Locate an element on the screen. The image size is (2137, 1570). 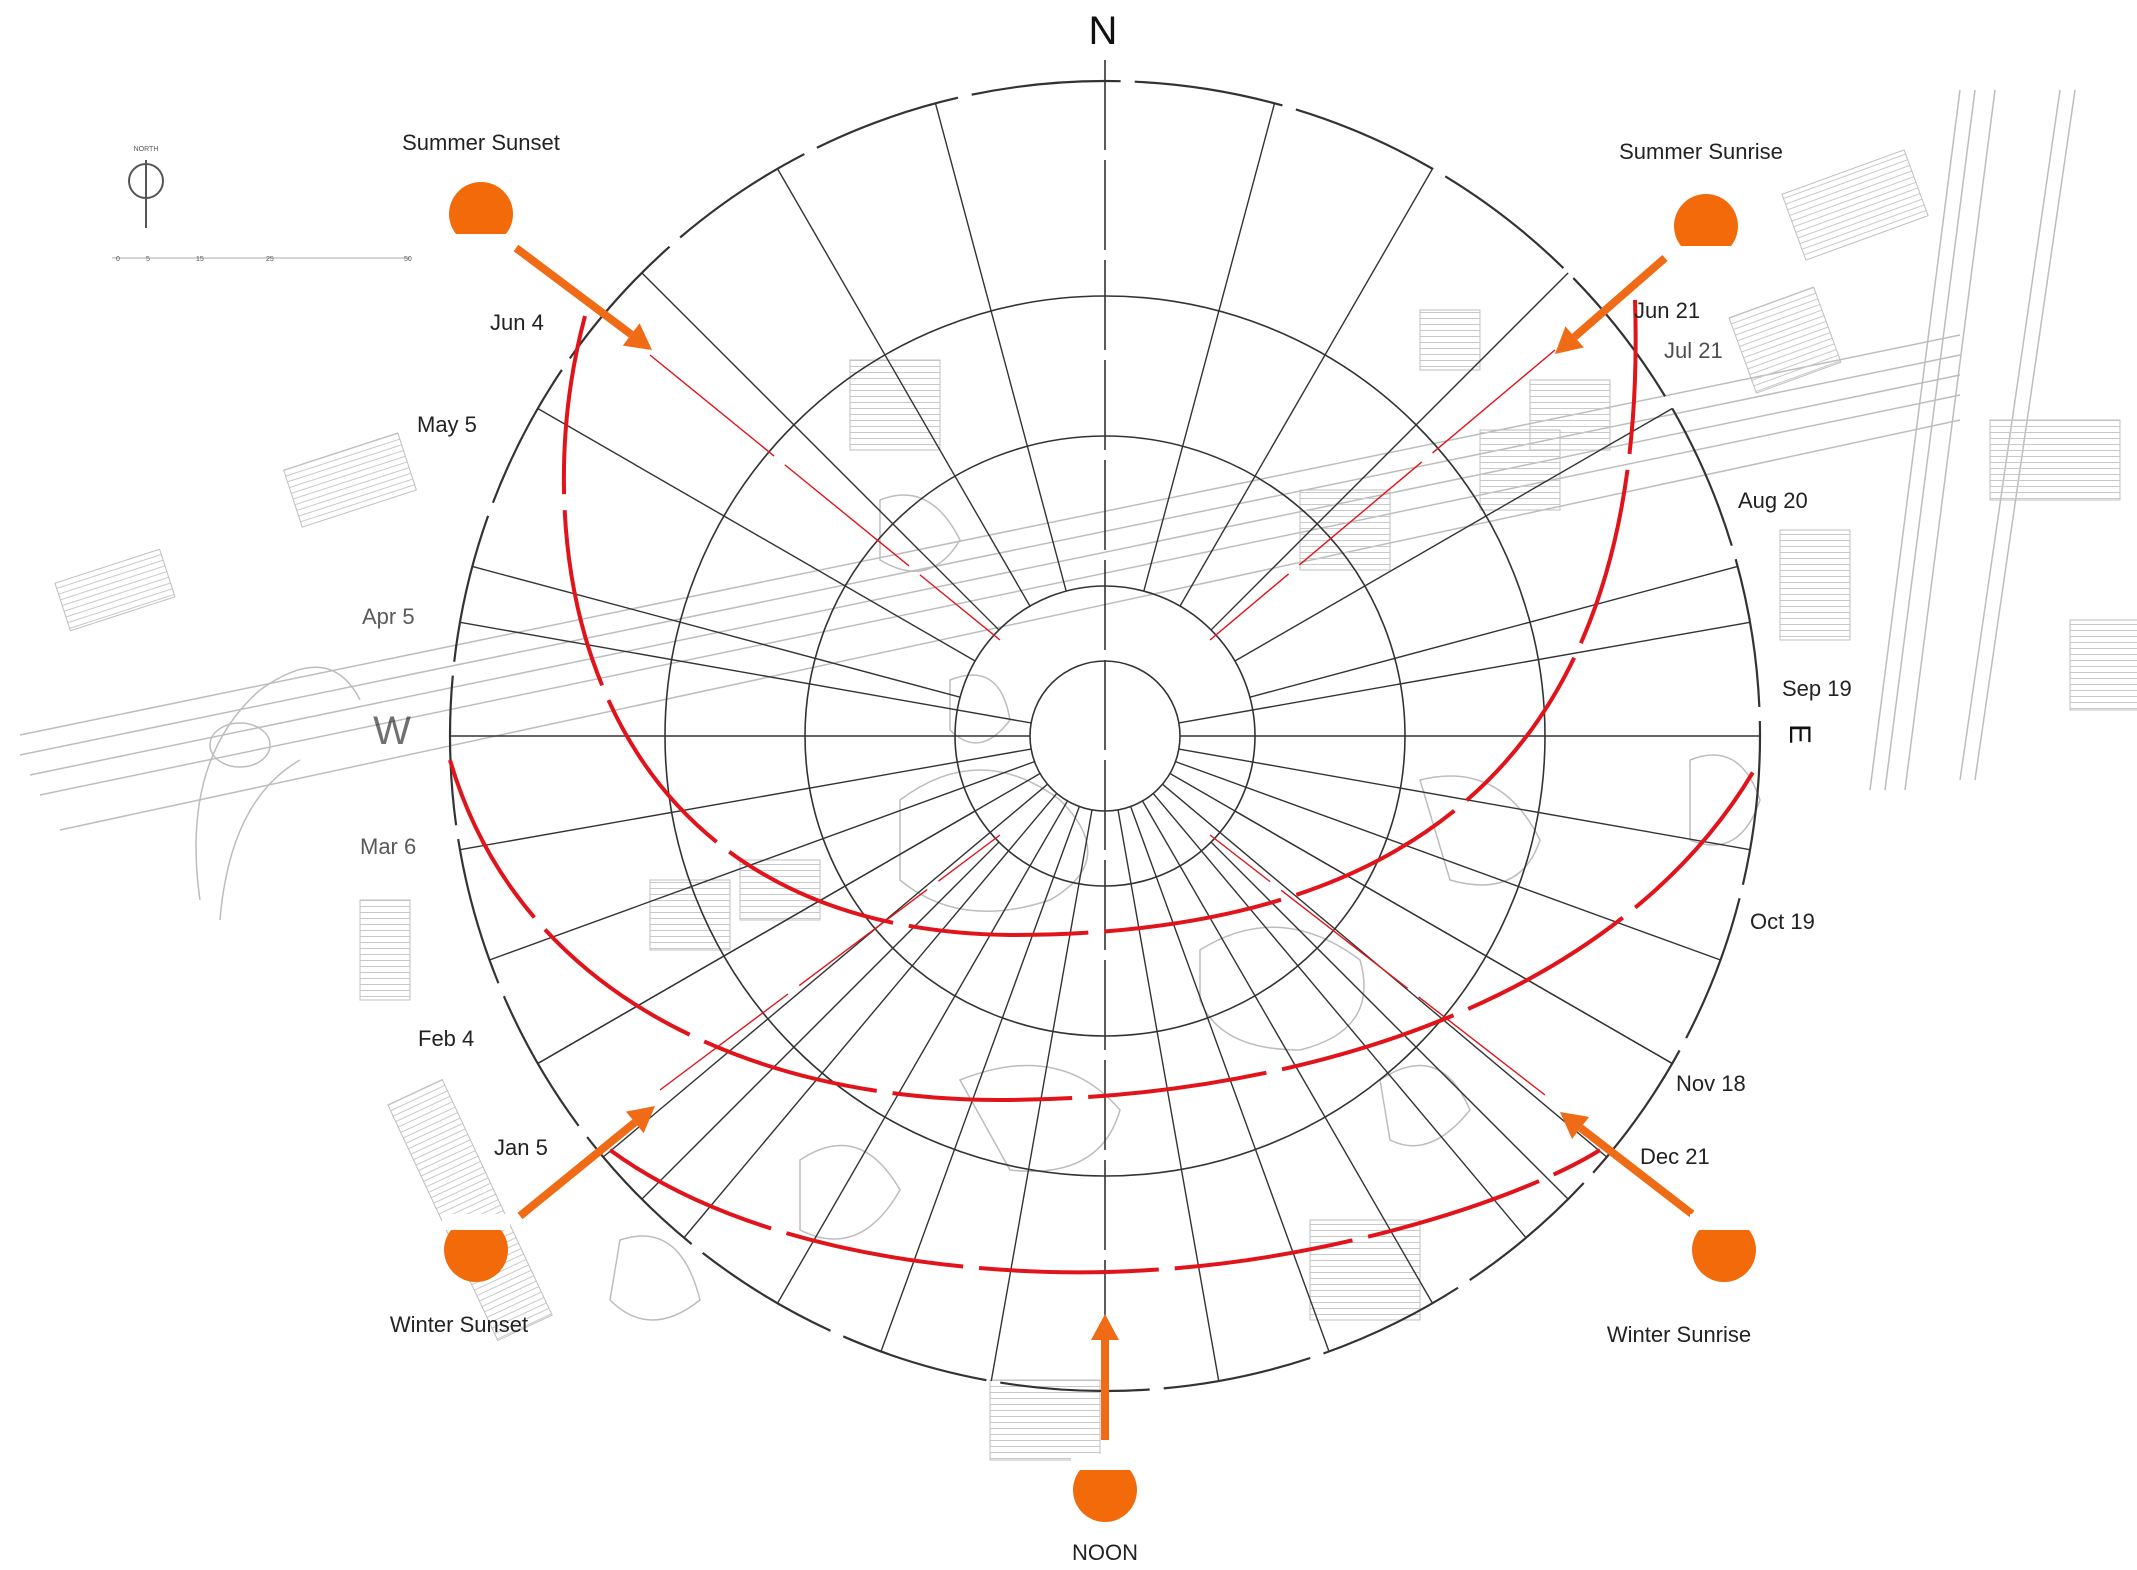
date-labels-left: Jun 4 May 5 Apr 5 Mar 6 Feb 4 Jan 5 is located at coordinates (454, 735).